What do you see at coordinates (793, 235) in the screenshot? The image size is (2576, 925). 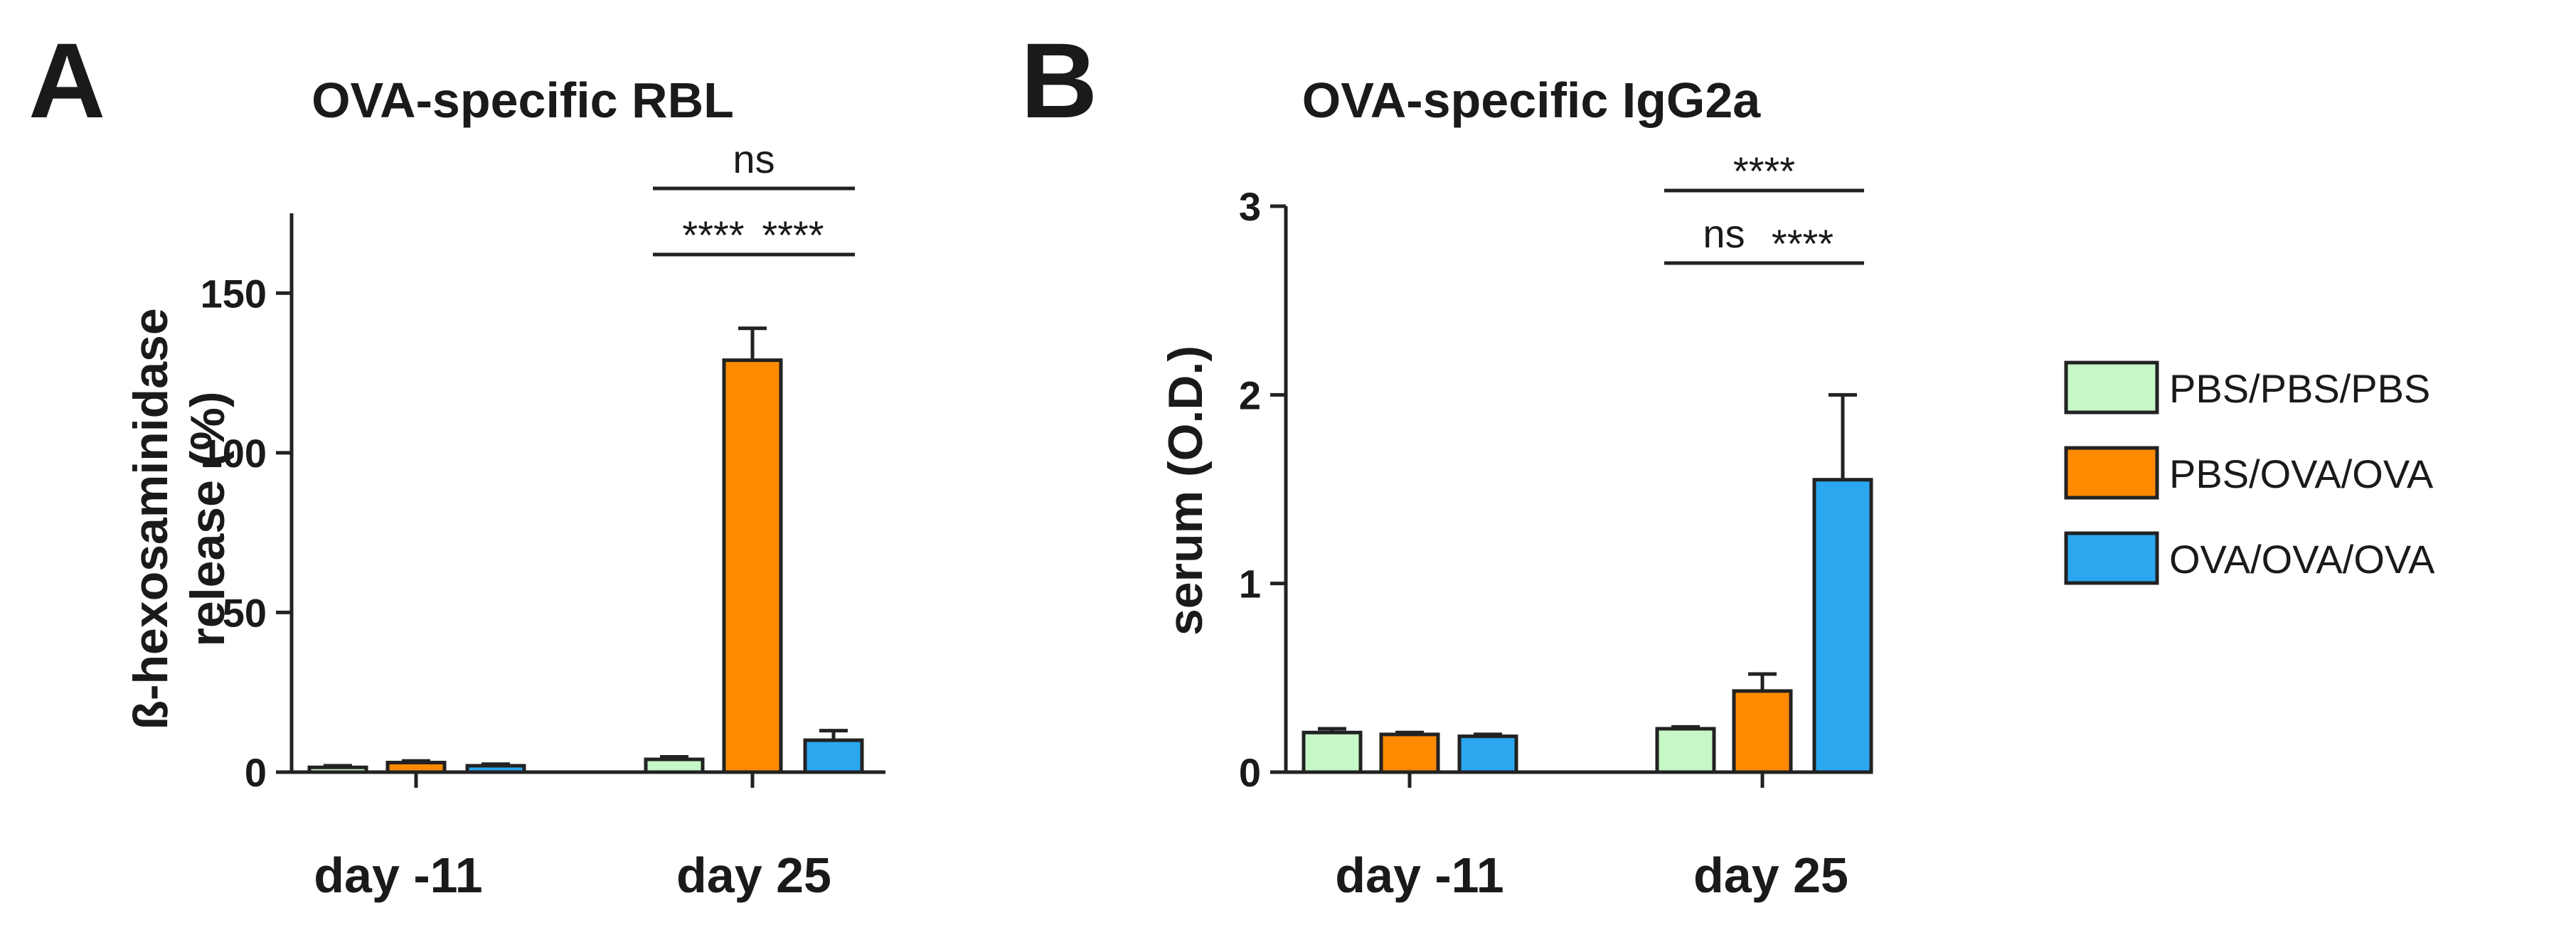 I see `panel-a-significance-label-2: ****` at bounding box center [793, 235].